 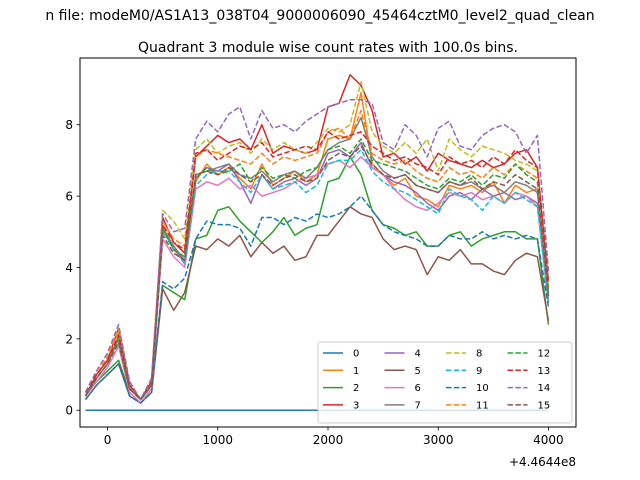 I want to click on x-tick-label-4000: 4000, so click(x=548, y=440).